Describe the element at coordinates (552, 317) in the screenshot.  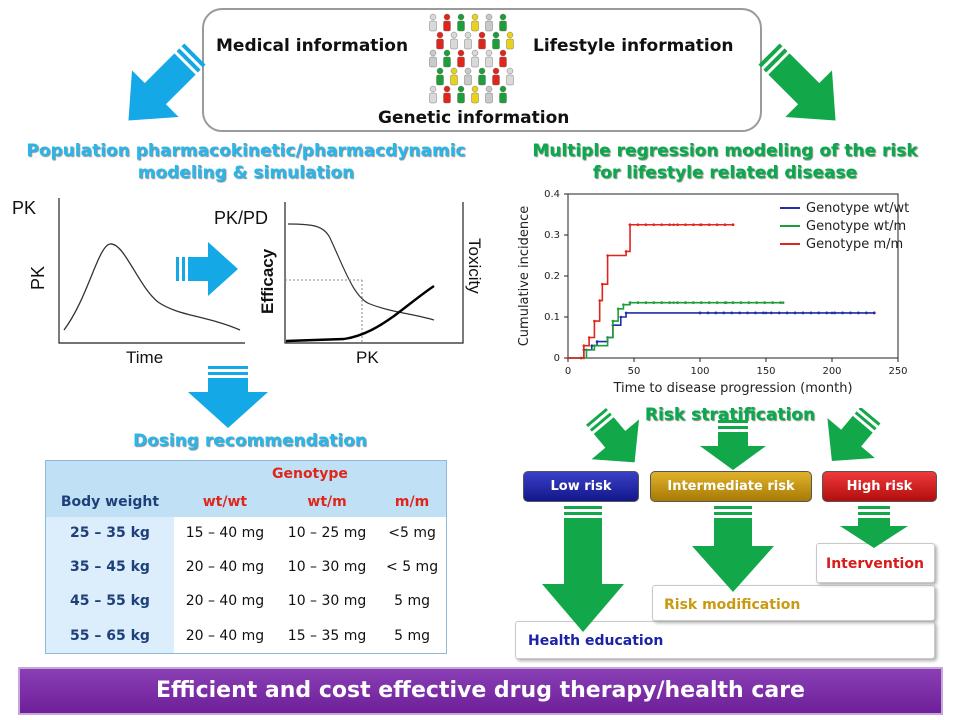
I see `y-tick-label: 0.1` at that location.